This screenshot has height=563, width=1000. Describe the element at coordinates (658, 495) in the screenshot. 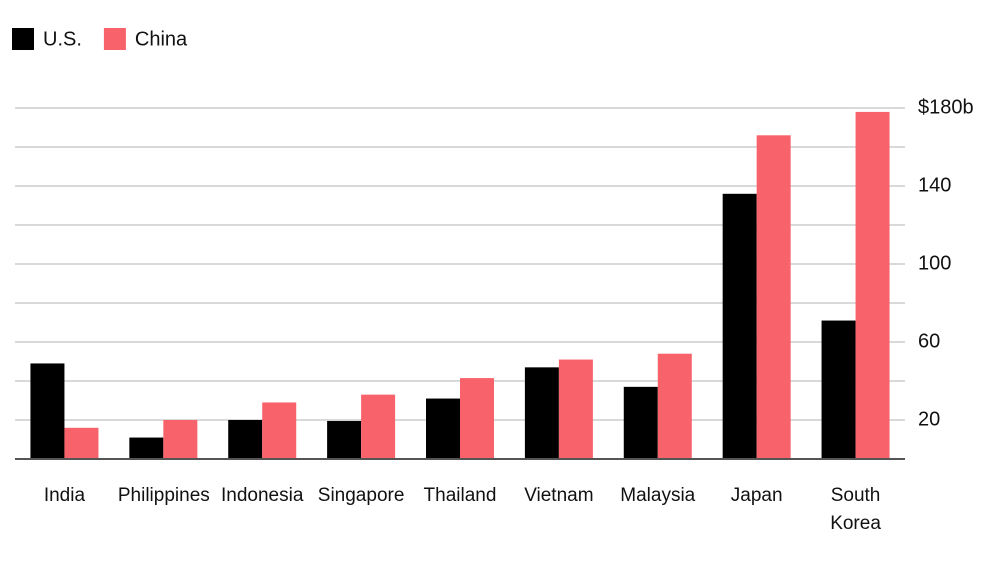

I see `x-tick-label: Malaysia` at that location.